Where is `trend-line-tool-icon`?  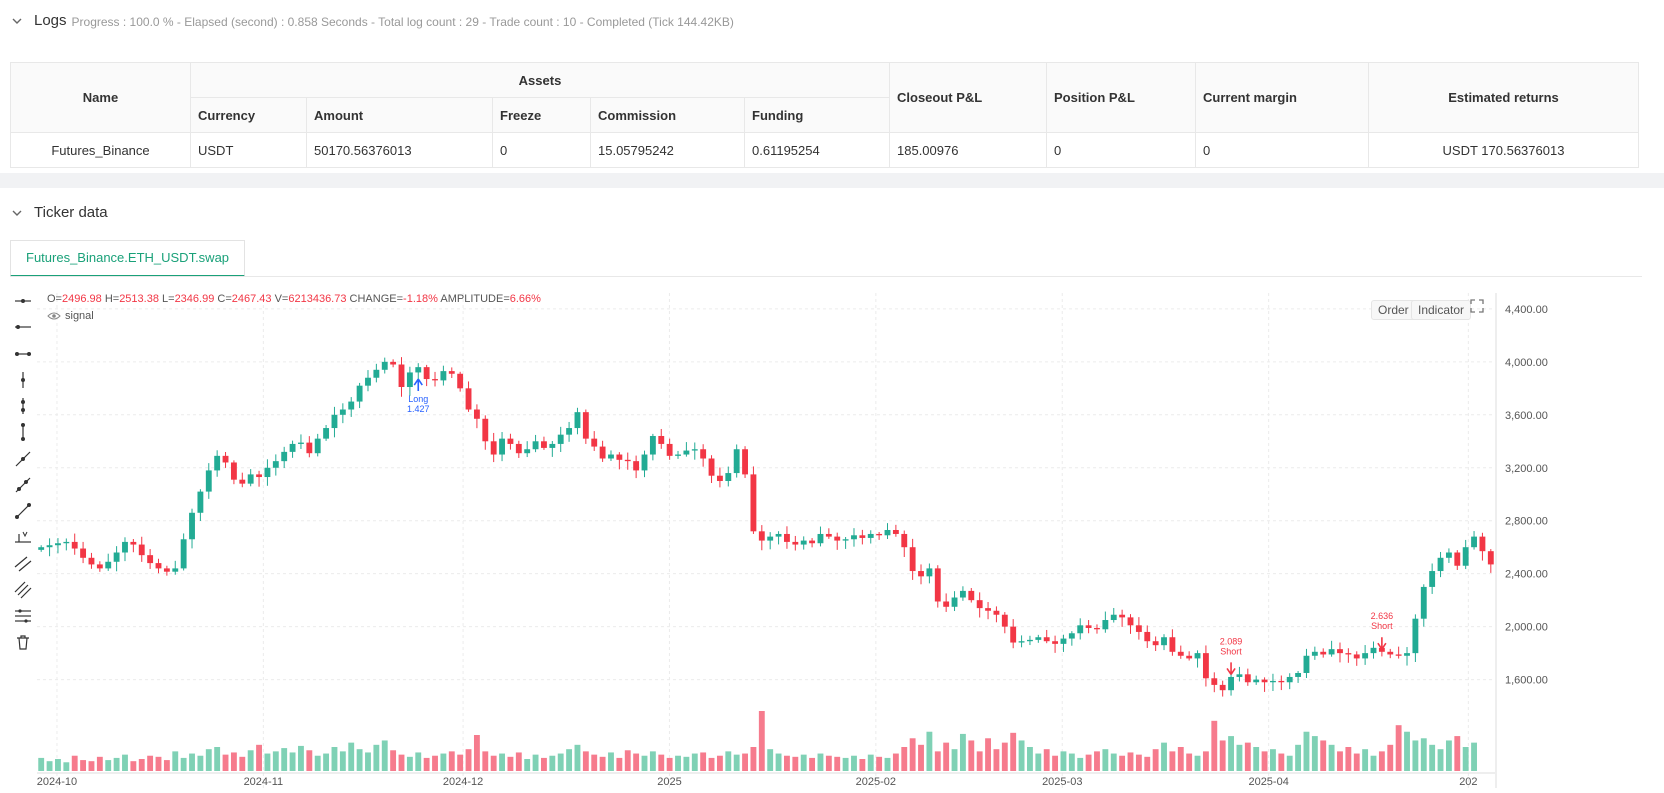 trend-line-tool-icon is located at coordinates (23, 459).